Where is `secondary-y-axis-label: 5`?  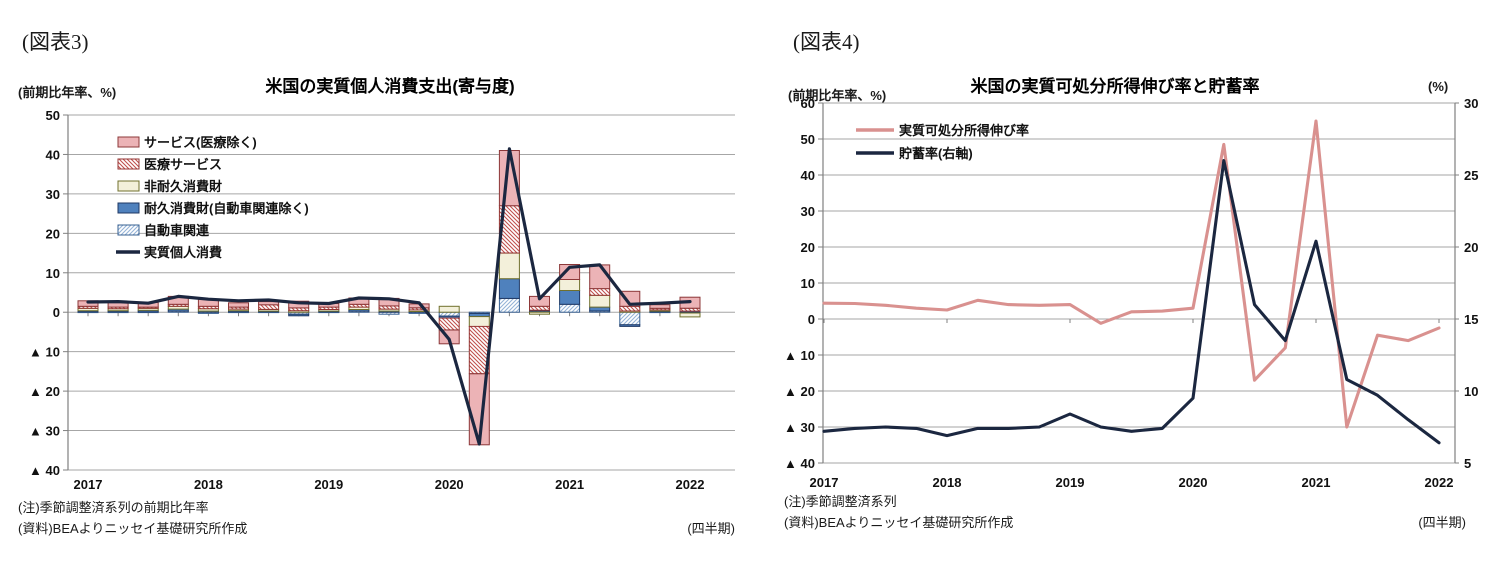
secondary-y-axis-label: 5 is located at coordinates (1467, 463).